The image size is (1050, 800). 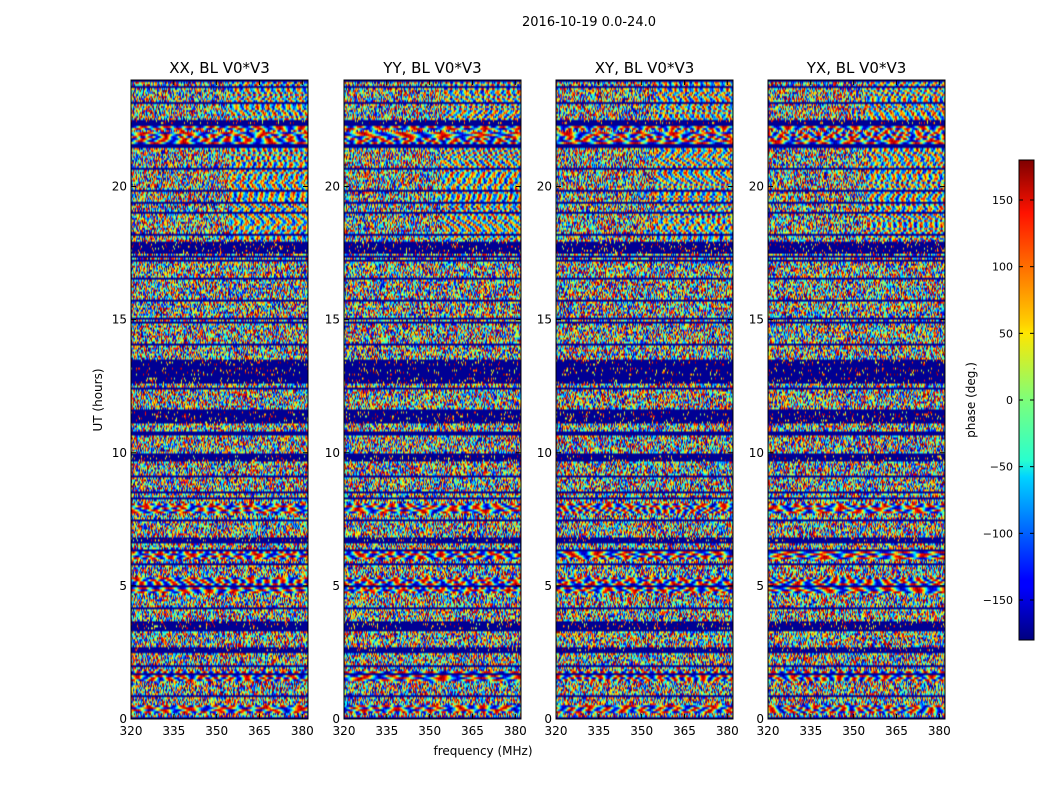 What do you see at coordinates (431, 68) in the screenshot?
I see `panel-title: YY, BL V0*V3` at bounding box center [431, 68].